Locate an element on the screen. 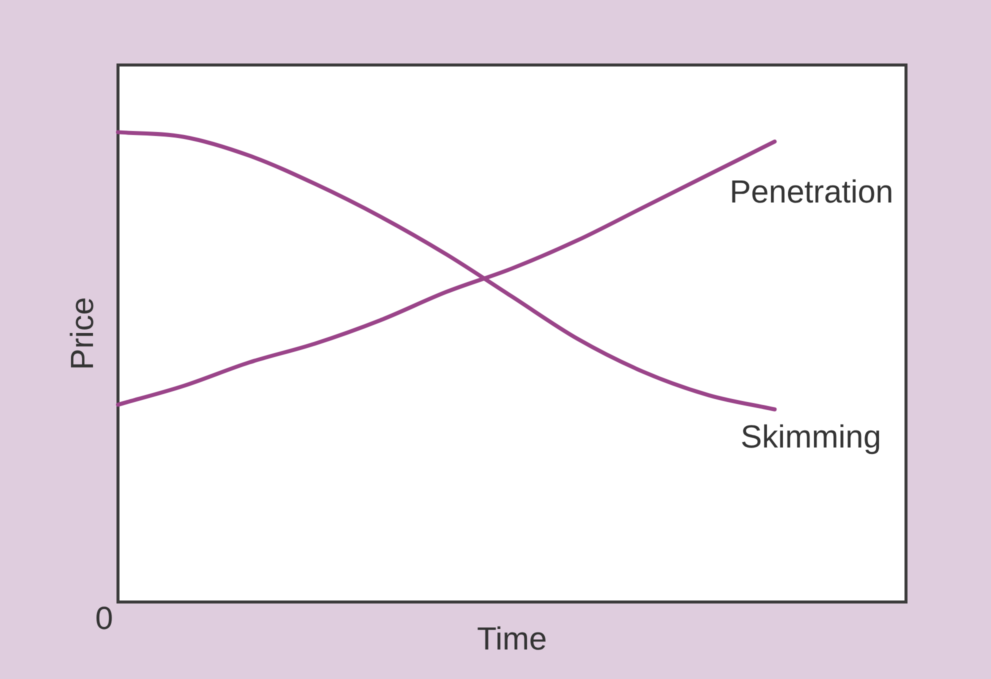  y-axis-title: Price is located at coordinates (82, 333).